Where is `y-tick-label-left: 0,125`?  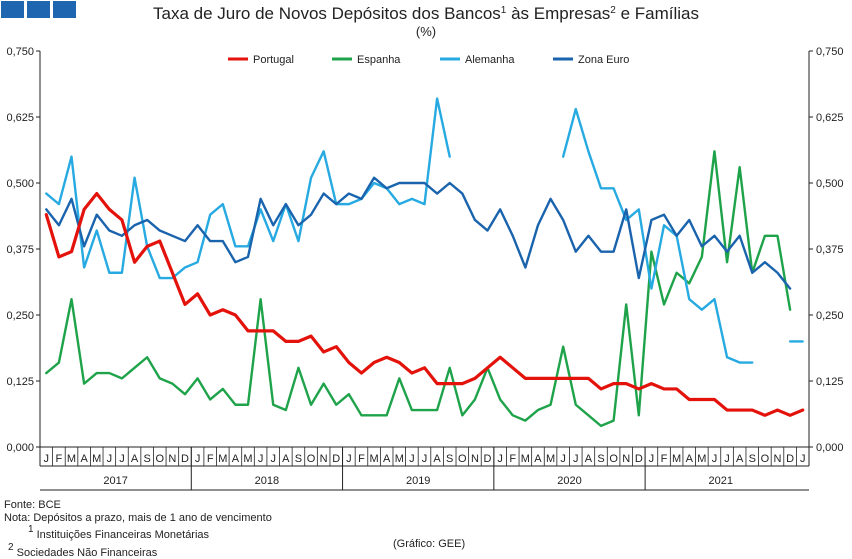
y-tick-label-left: 0,125 is located at coordinates (20, 382).